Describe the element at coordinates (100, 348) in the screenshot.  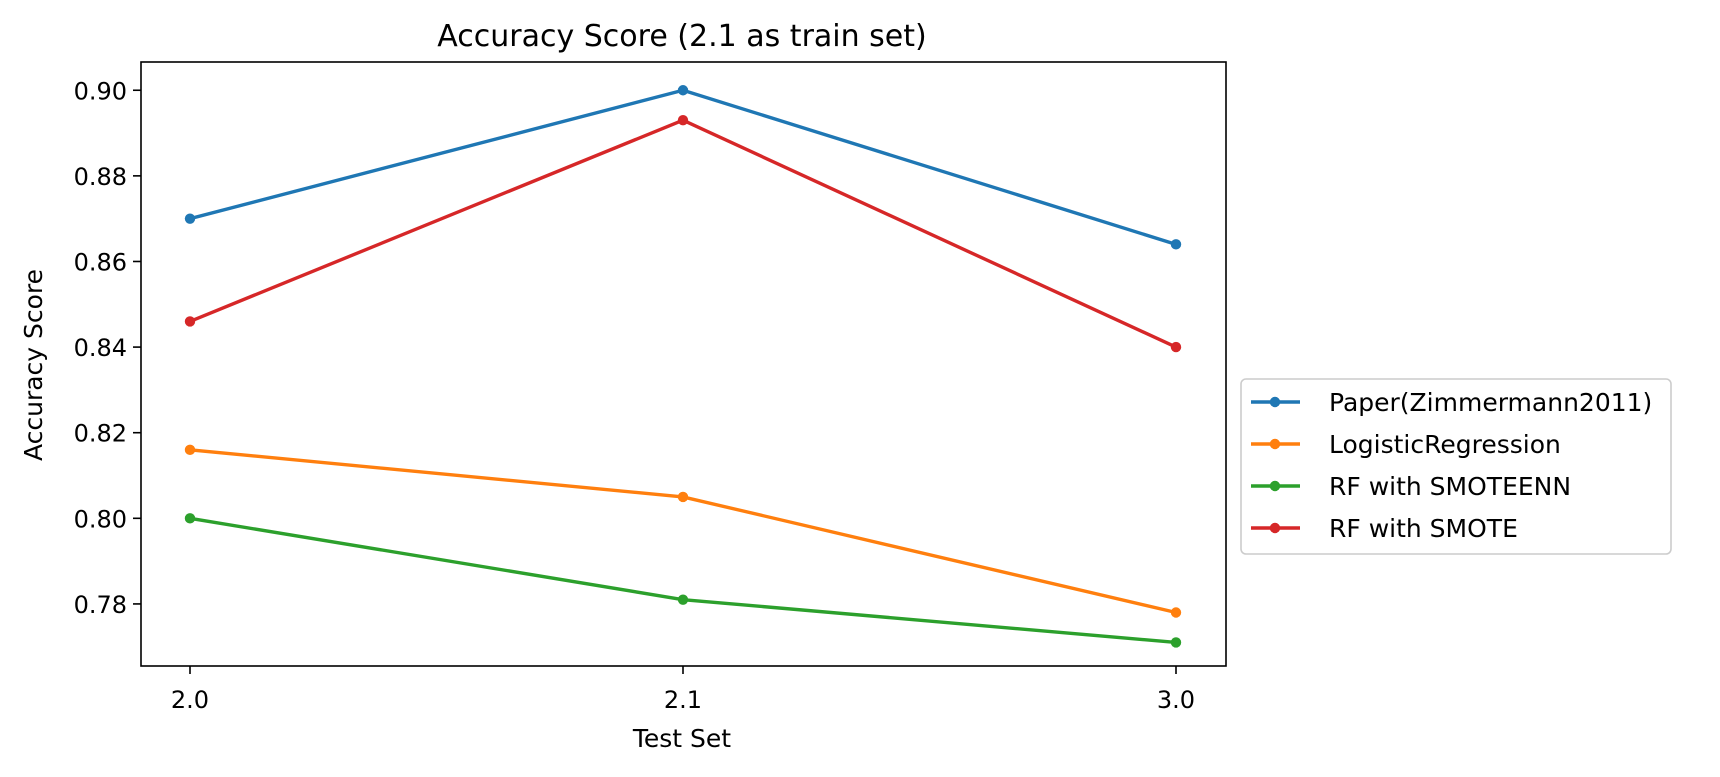
I see `y-tick-label: 0.84` at that location.